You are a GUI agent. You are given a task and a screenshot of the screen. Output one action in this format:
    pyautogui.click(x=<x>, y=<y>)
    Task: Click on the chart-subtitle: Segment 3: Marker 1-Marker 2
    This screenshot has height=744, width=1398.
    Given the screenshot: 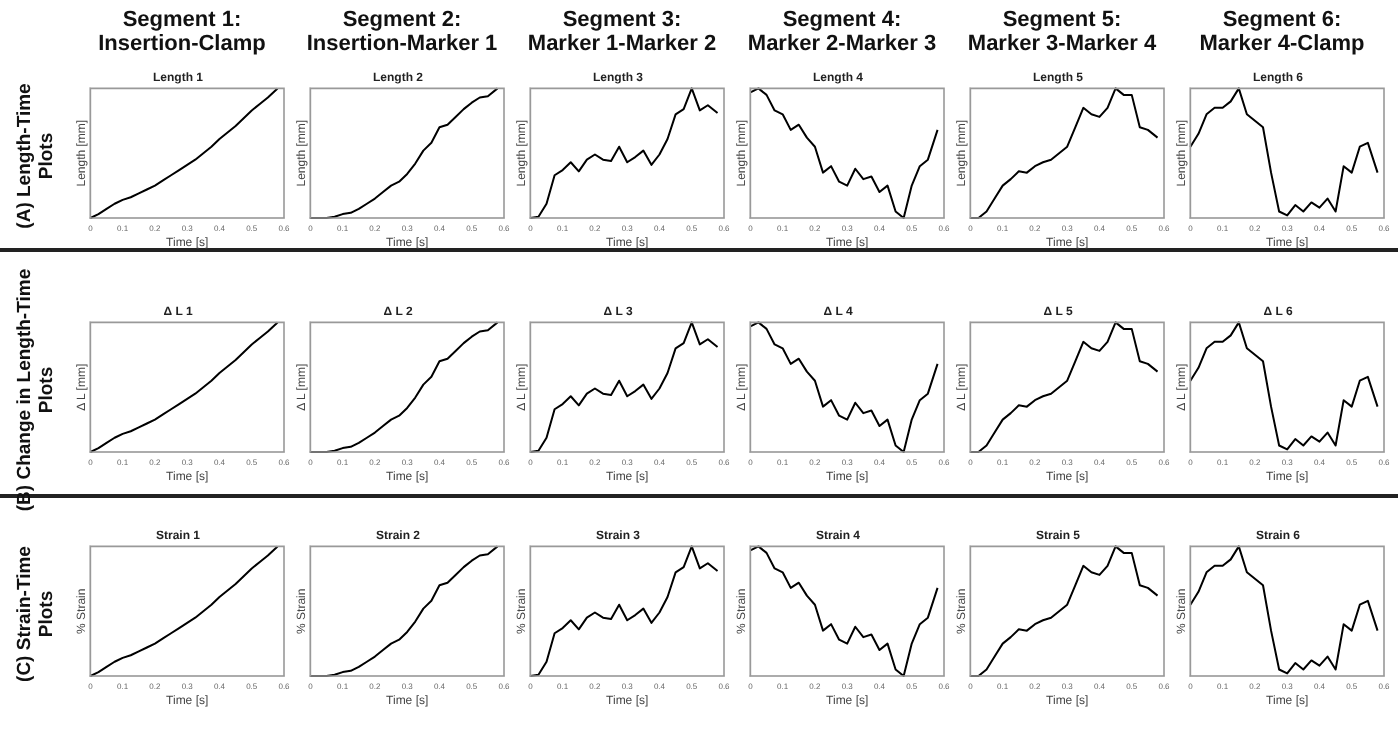 What is the action you would take?
    pyautogui.click(x=622, y=32)
    